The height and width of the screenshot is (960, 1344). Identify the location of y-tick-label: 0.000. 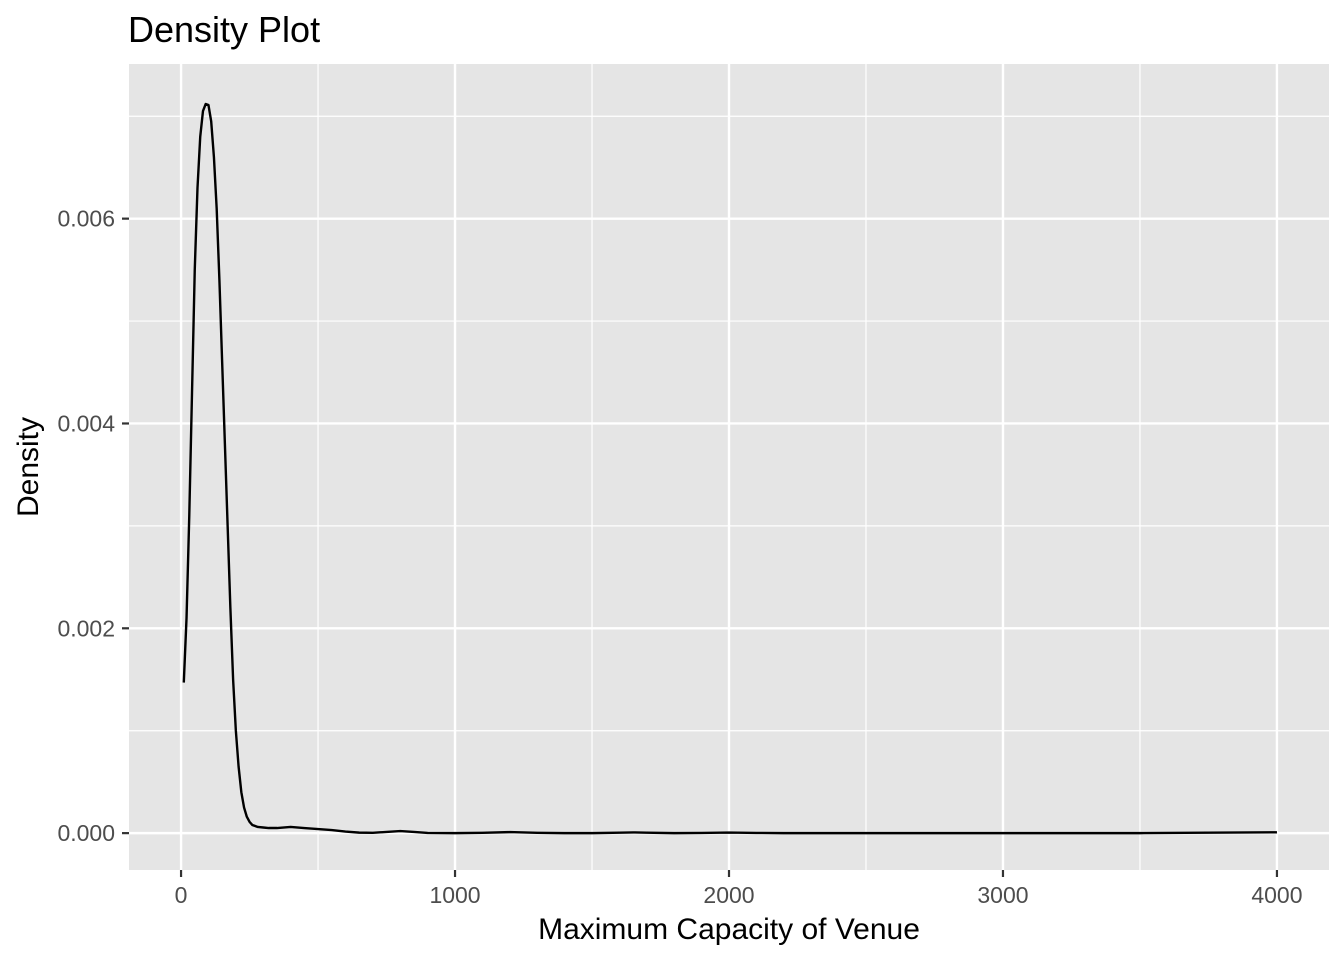
(86, 833).